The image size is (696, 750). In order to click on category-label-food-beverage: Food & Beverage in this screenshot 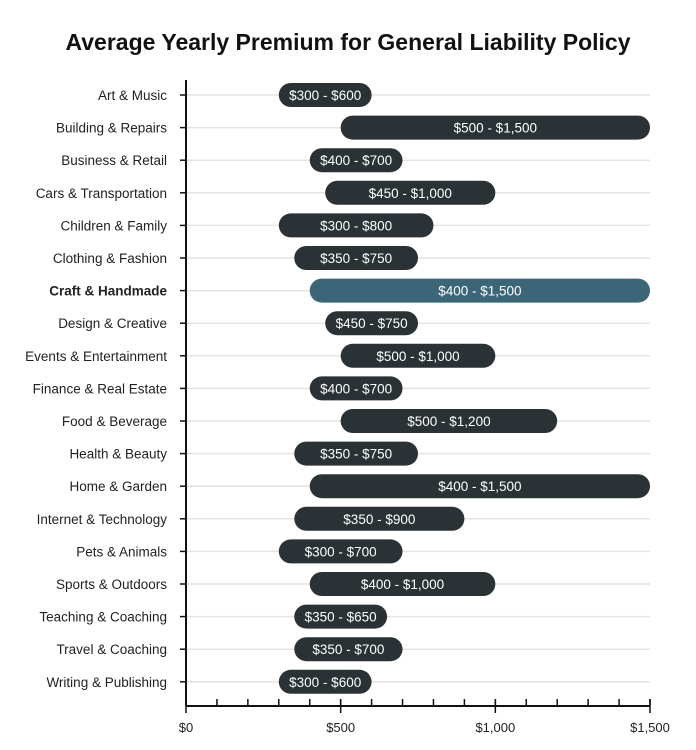, I will do `click(114, 421)`.